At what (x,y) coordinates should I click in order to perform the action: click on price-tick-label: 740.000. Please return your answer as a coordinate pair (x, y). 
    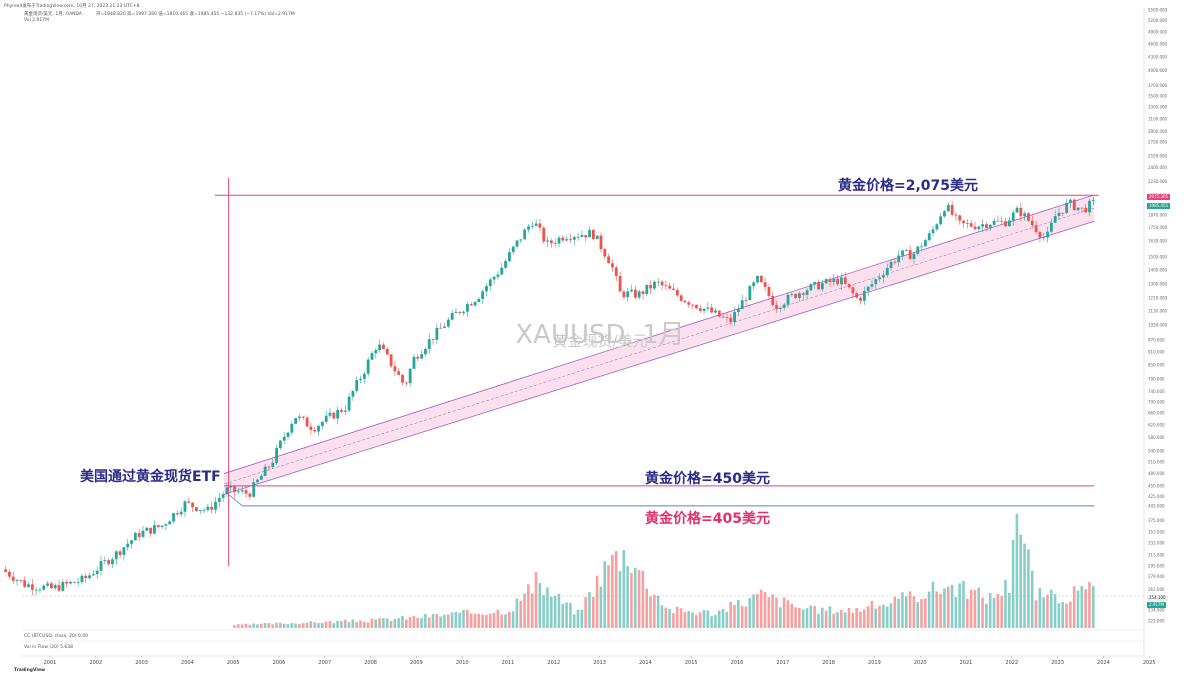
    Looking at the image, I should click on (1156, 391).